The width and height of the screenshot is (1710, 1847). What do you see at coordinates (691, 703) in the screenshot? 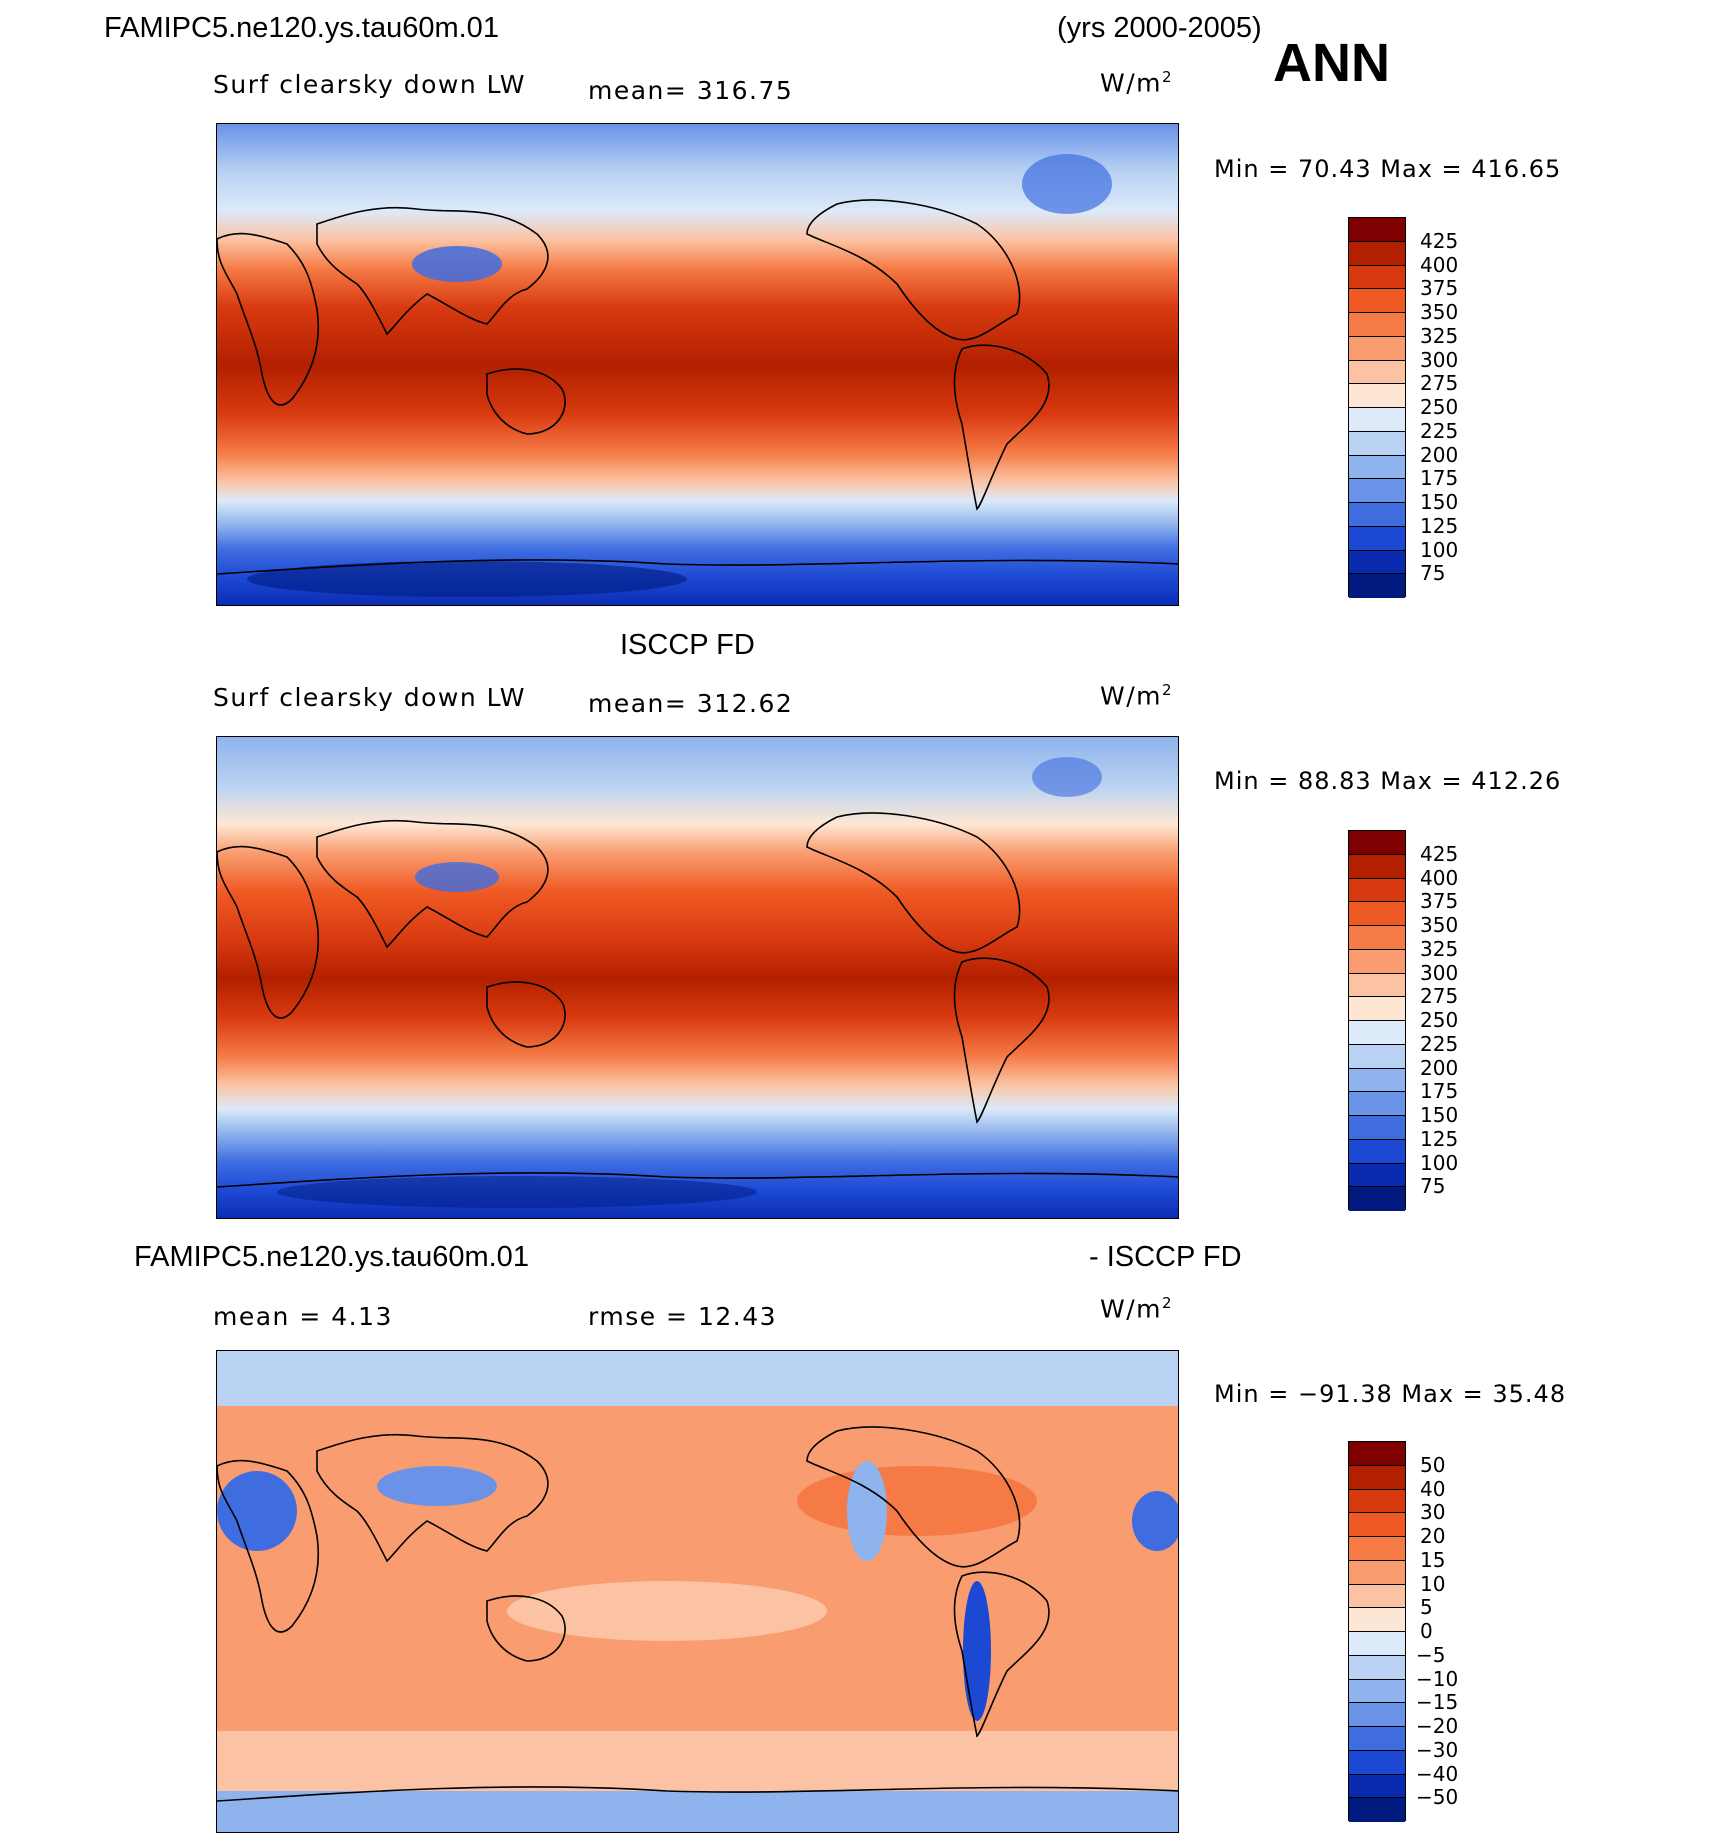
I see `panel2-mean-label: mean= 312.62` at bounding box center [691, 703].